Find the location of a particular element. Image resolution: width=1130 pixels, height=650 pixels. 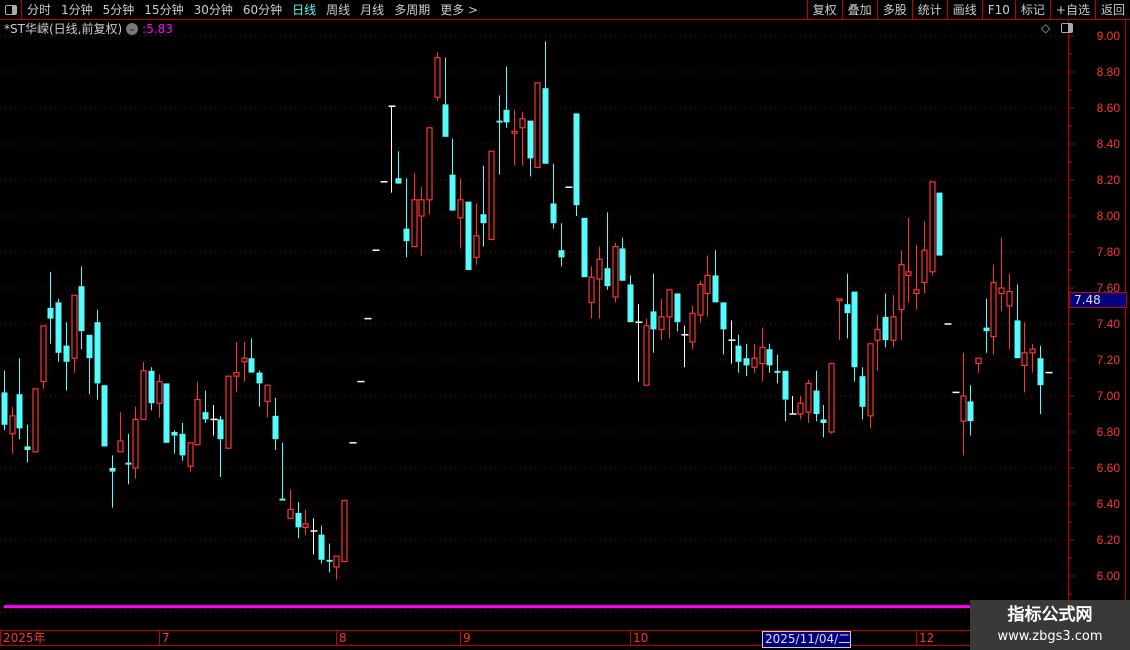

toolbar-button: 复权 is located at coordinates (824, 9).